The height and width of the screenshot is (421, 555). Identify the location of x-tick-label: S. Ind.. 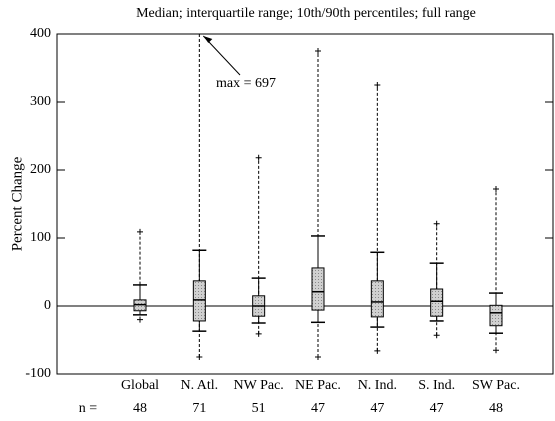
(436, 385).